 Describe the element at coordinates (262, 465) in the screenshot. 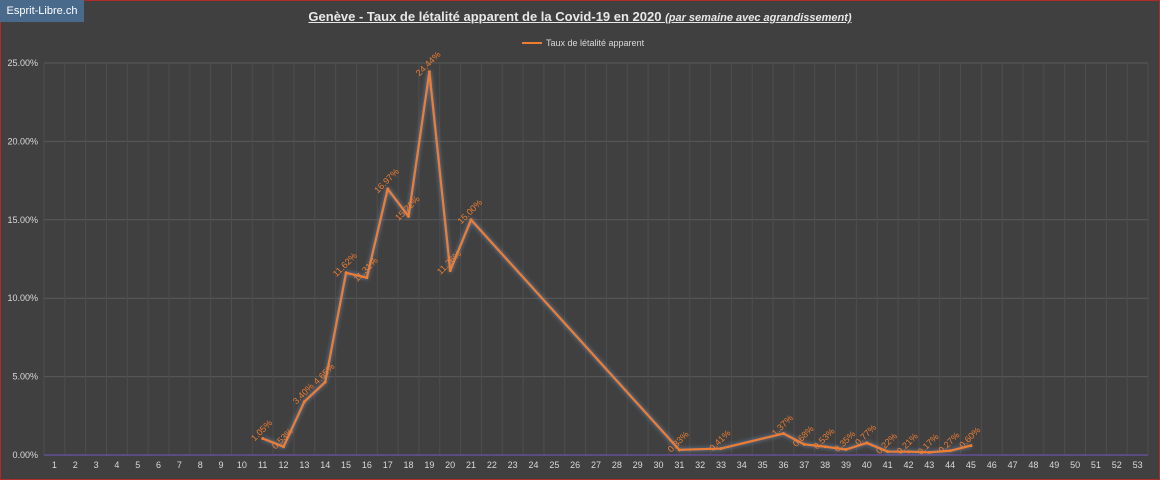

I see `x-tick-label: 11` at that location.